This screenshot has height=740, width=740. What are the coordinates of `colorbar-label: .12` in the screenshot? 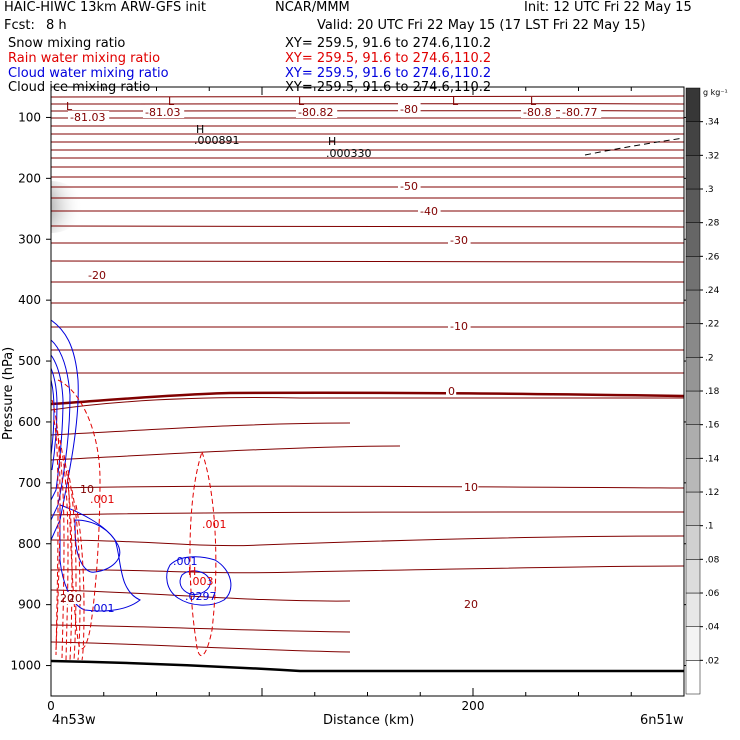 It's located at (712, 493).